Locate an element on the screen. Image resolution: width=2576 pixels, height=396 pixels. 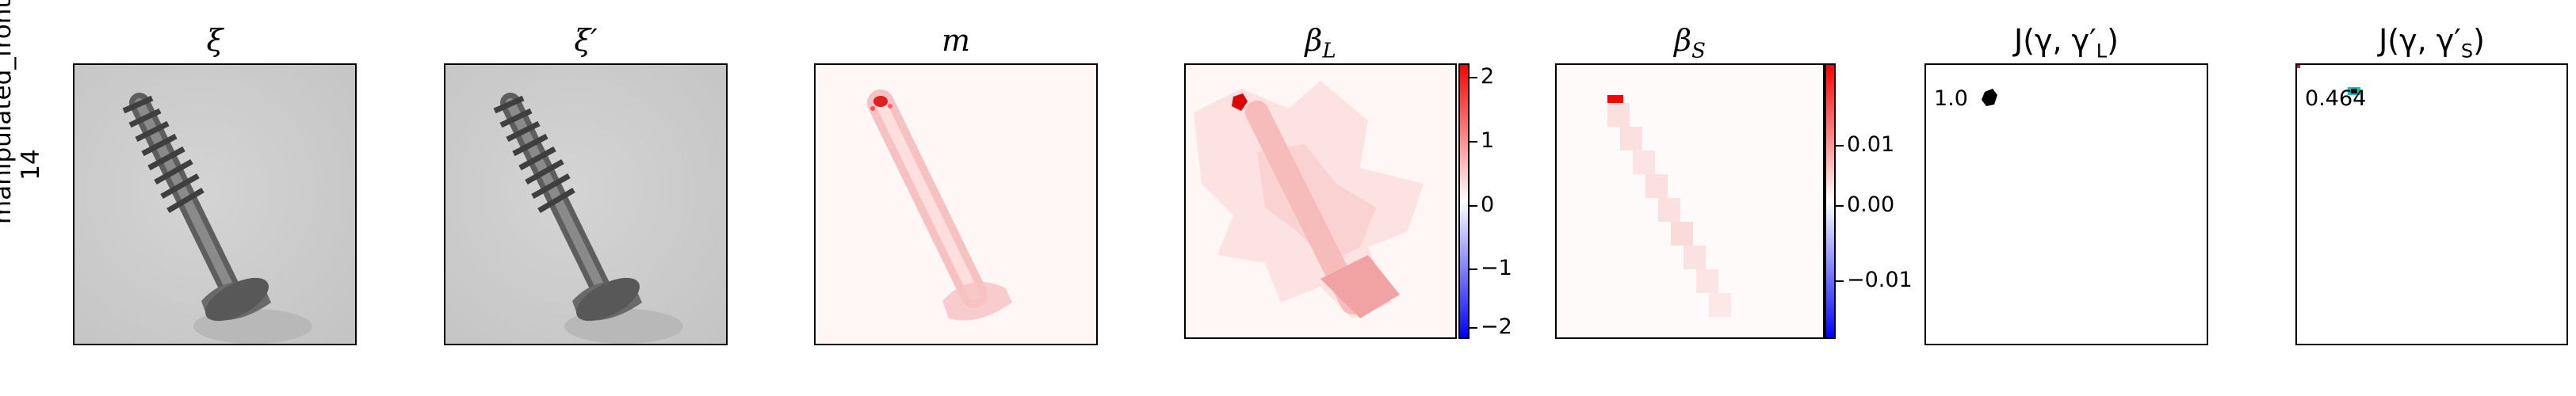
jaccard-plot-s-marks is located at coordinates (2431, 204).